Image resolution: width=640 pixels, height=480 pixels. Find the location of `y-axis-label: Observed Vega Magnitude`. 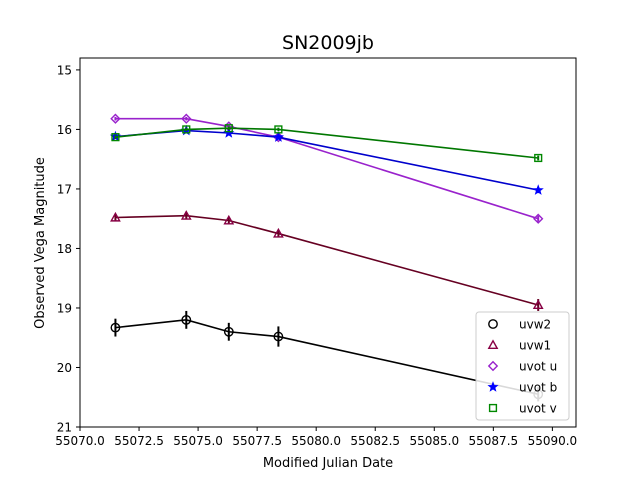

y-axis-label: Observed Vega Magnitude is located at coordinates (40, 243).